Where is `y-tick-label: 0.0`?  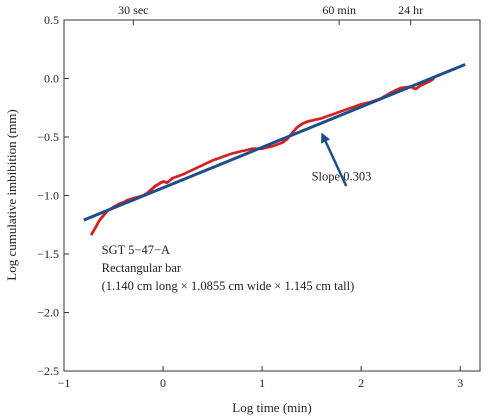 y-tick-label: 0.0 is located at coordinates (51, 79).